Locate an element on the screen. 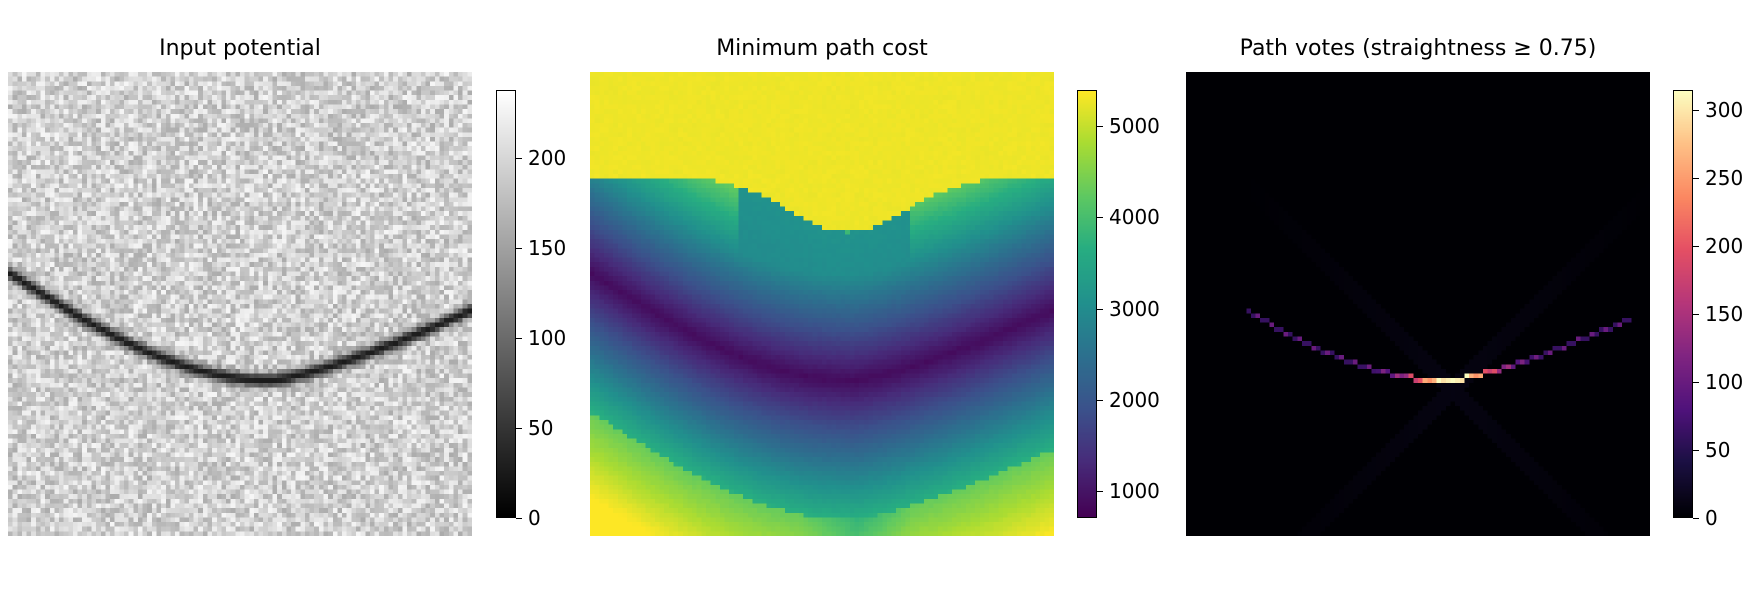  colorbar-tick-label: 4000 is located at coordinates (1134, 217).